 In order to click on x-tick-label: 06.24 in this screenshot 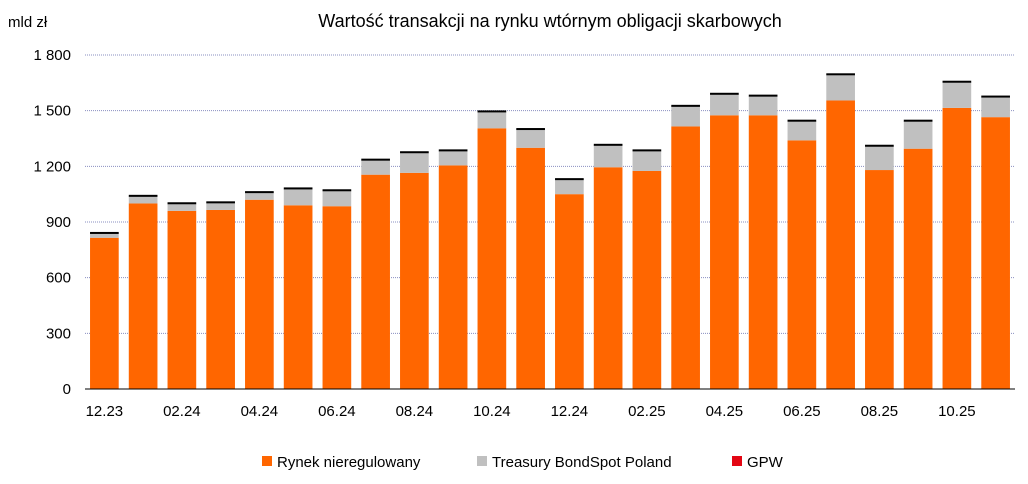, I will do `click(337, 411)`.